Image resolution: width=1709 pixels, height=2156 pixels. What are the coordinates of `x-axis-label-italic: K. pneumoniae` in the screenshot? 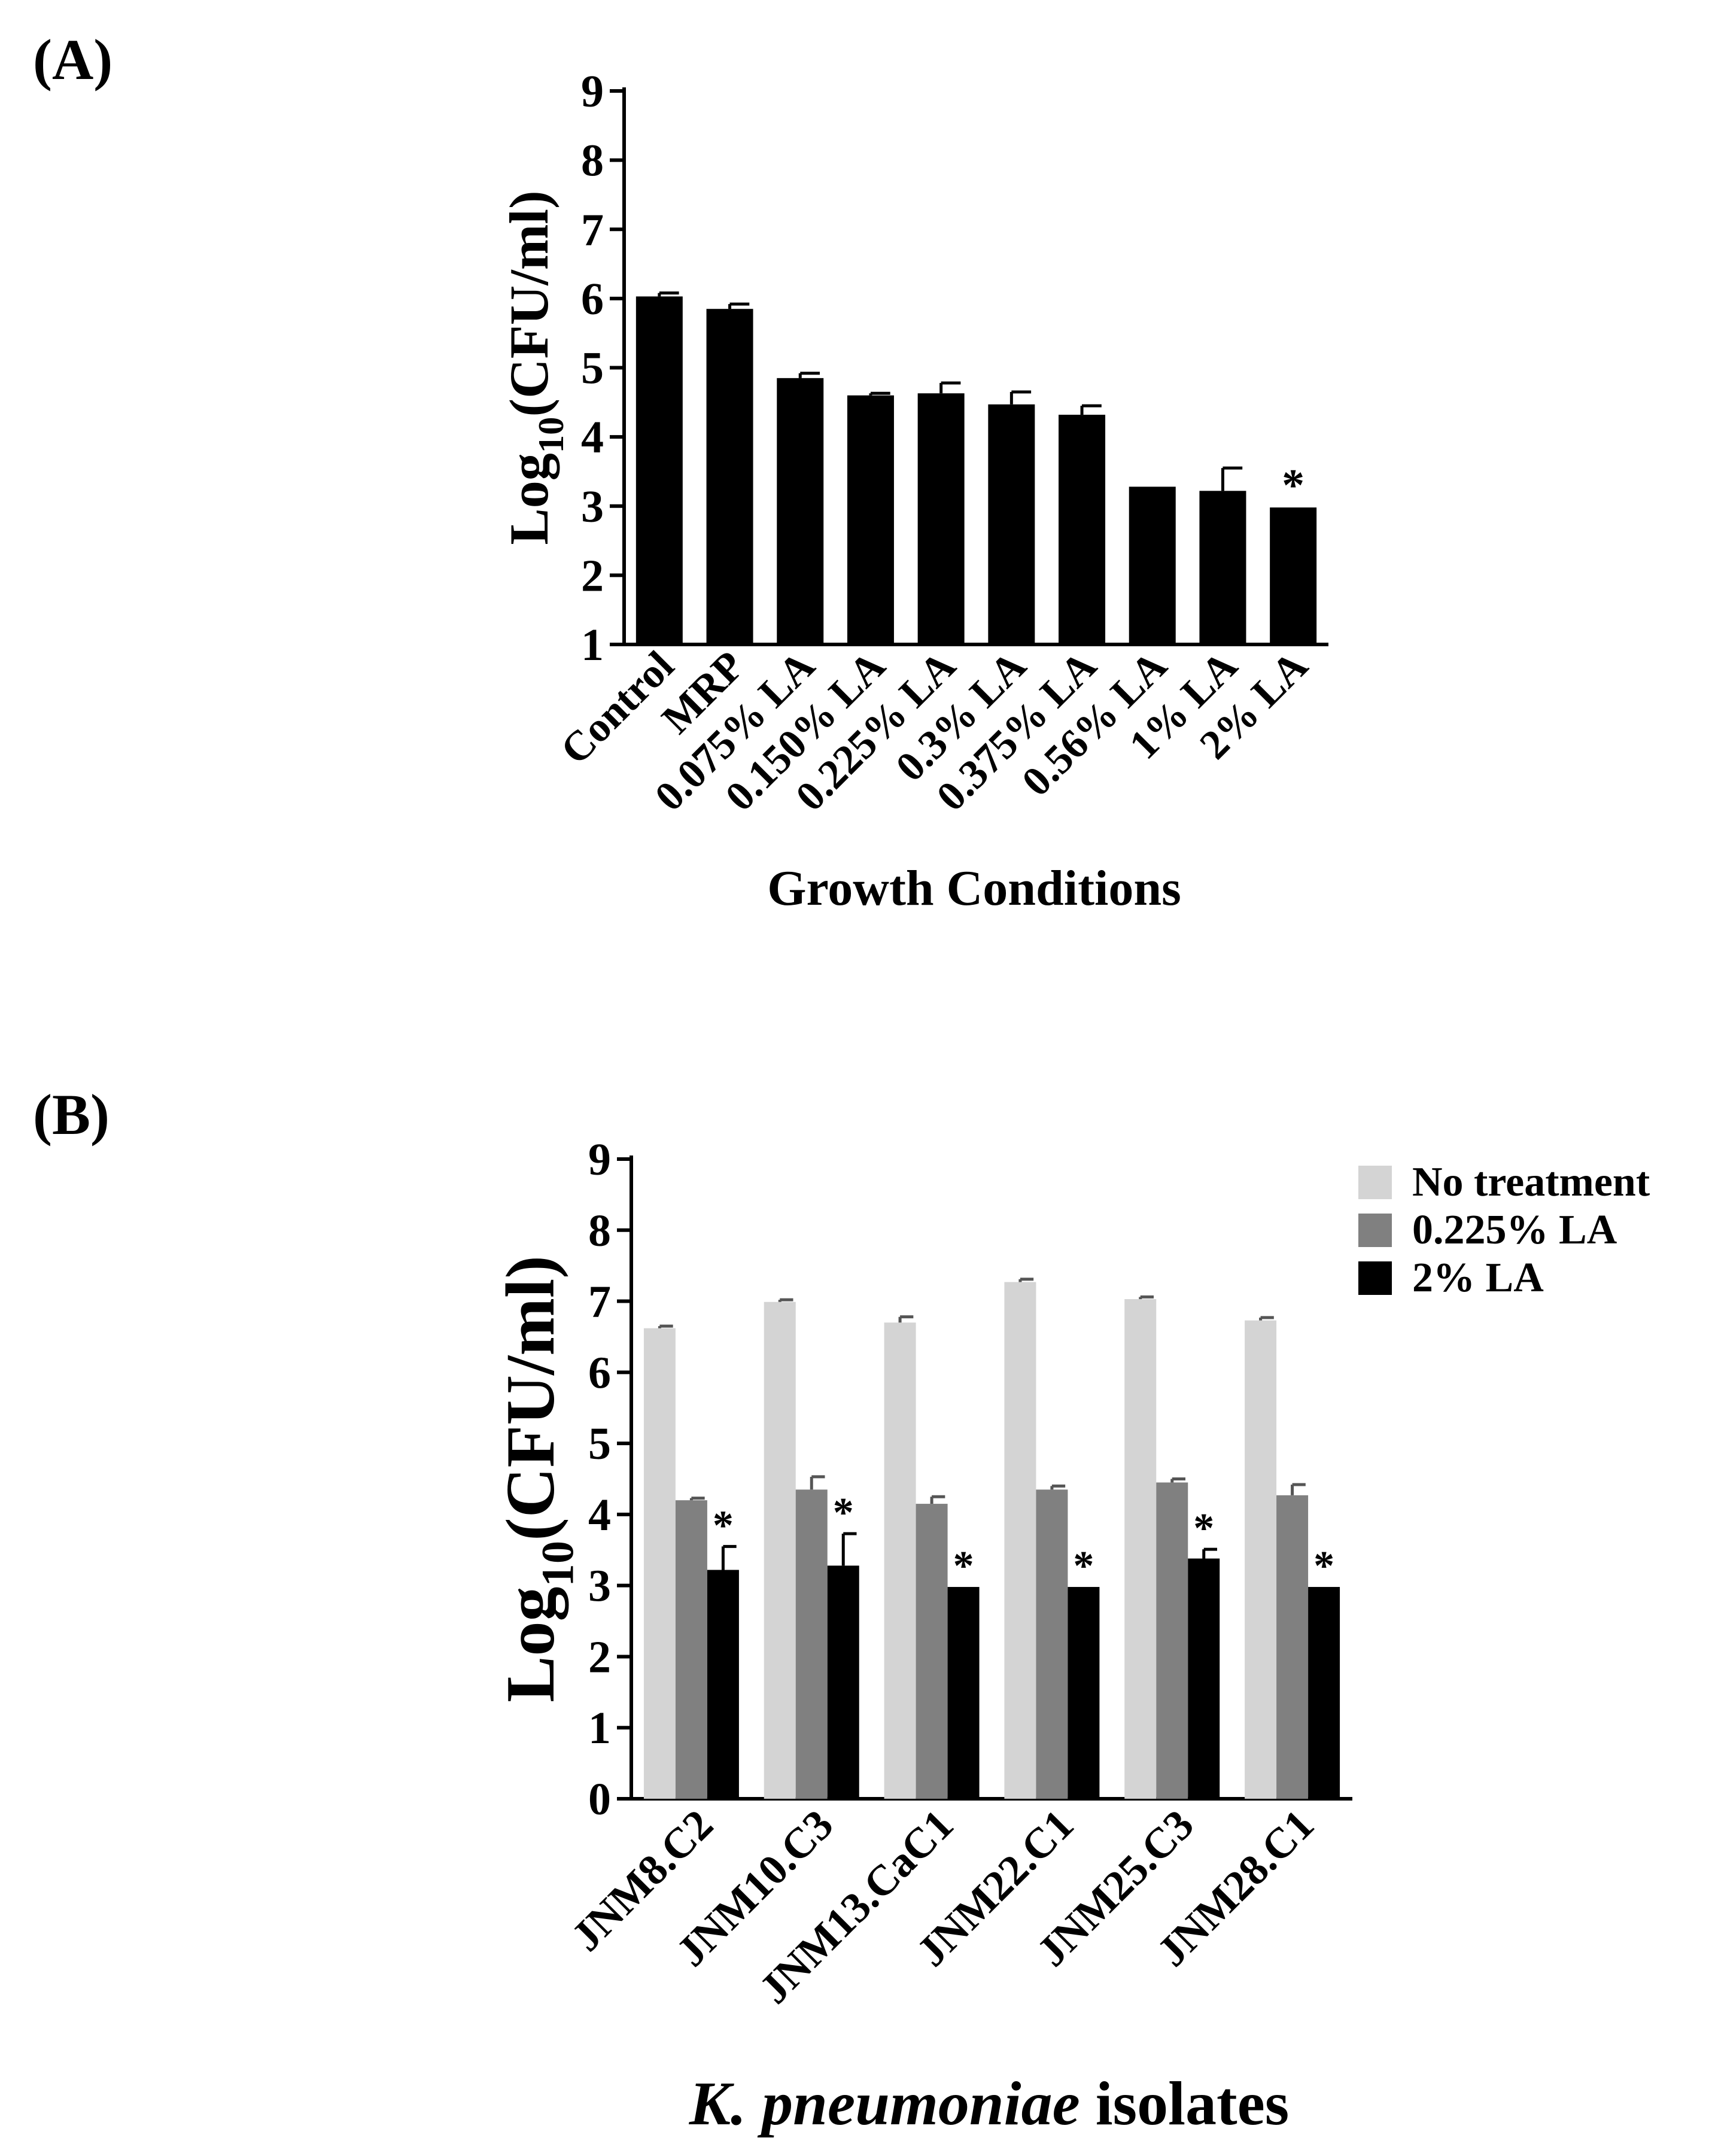 It's located at (884, 2103).